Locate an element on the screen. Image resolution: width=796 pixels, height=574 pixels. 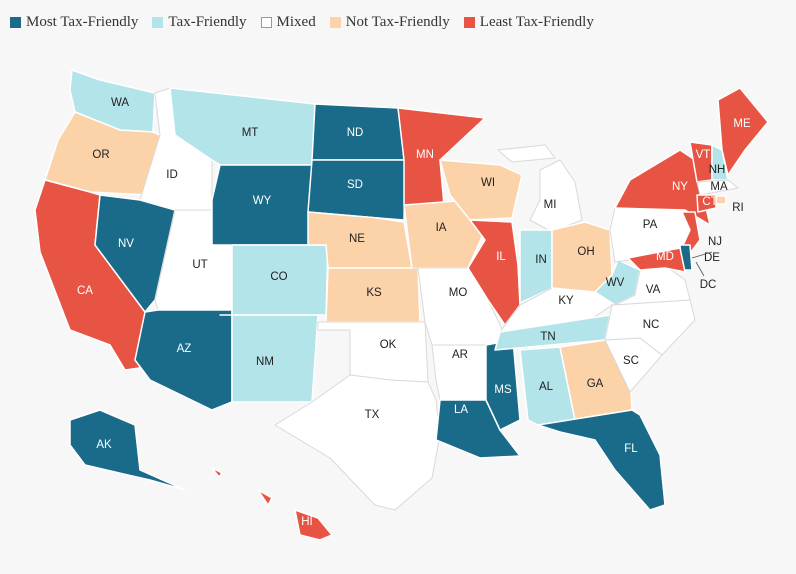
state-label-la: LA is located at coordinates (461, 410).